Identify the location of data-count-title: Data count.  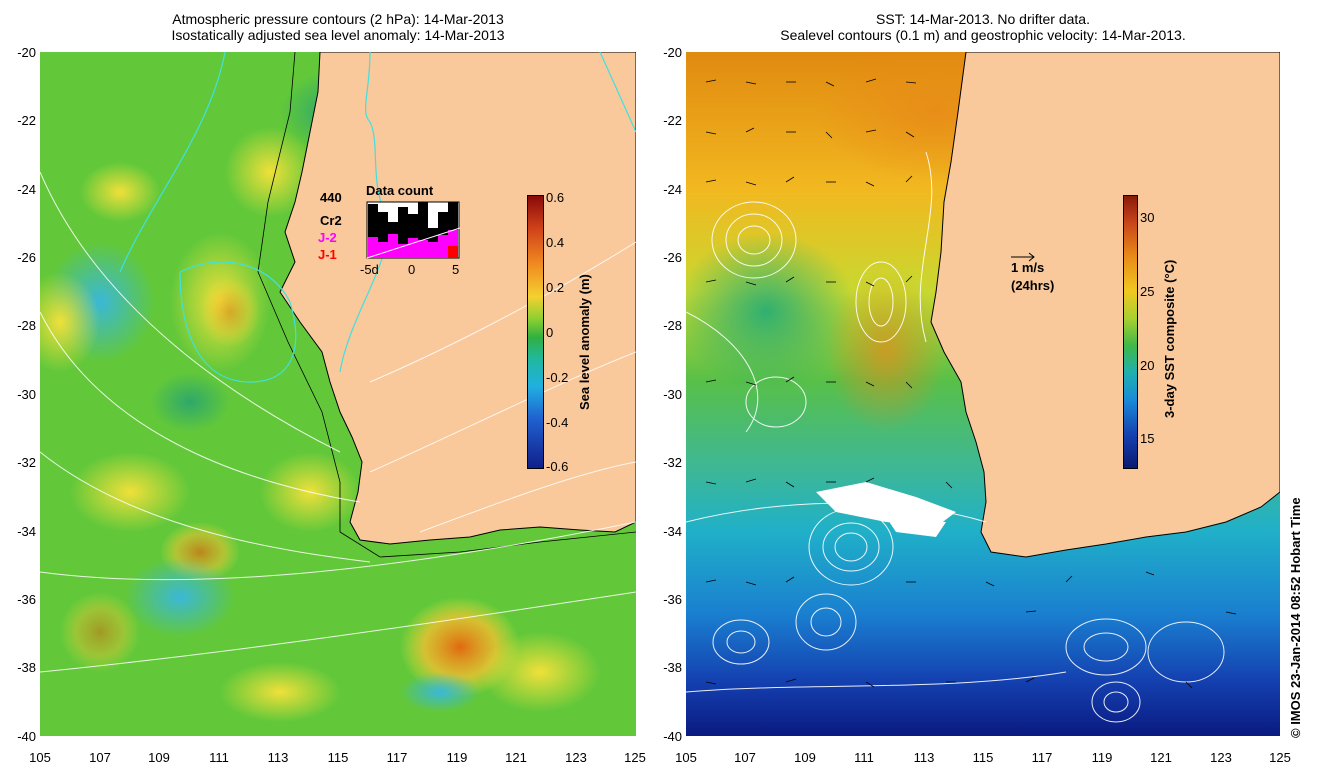
(400, 190).